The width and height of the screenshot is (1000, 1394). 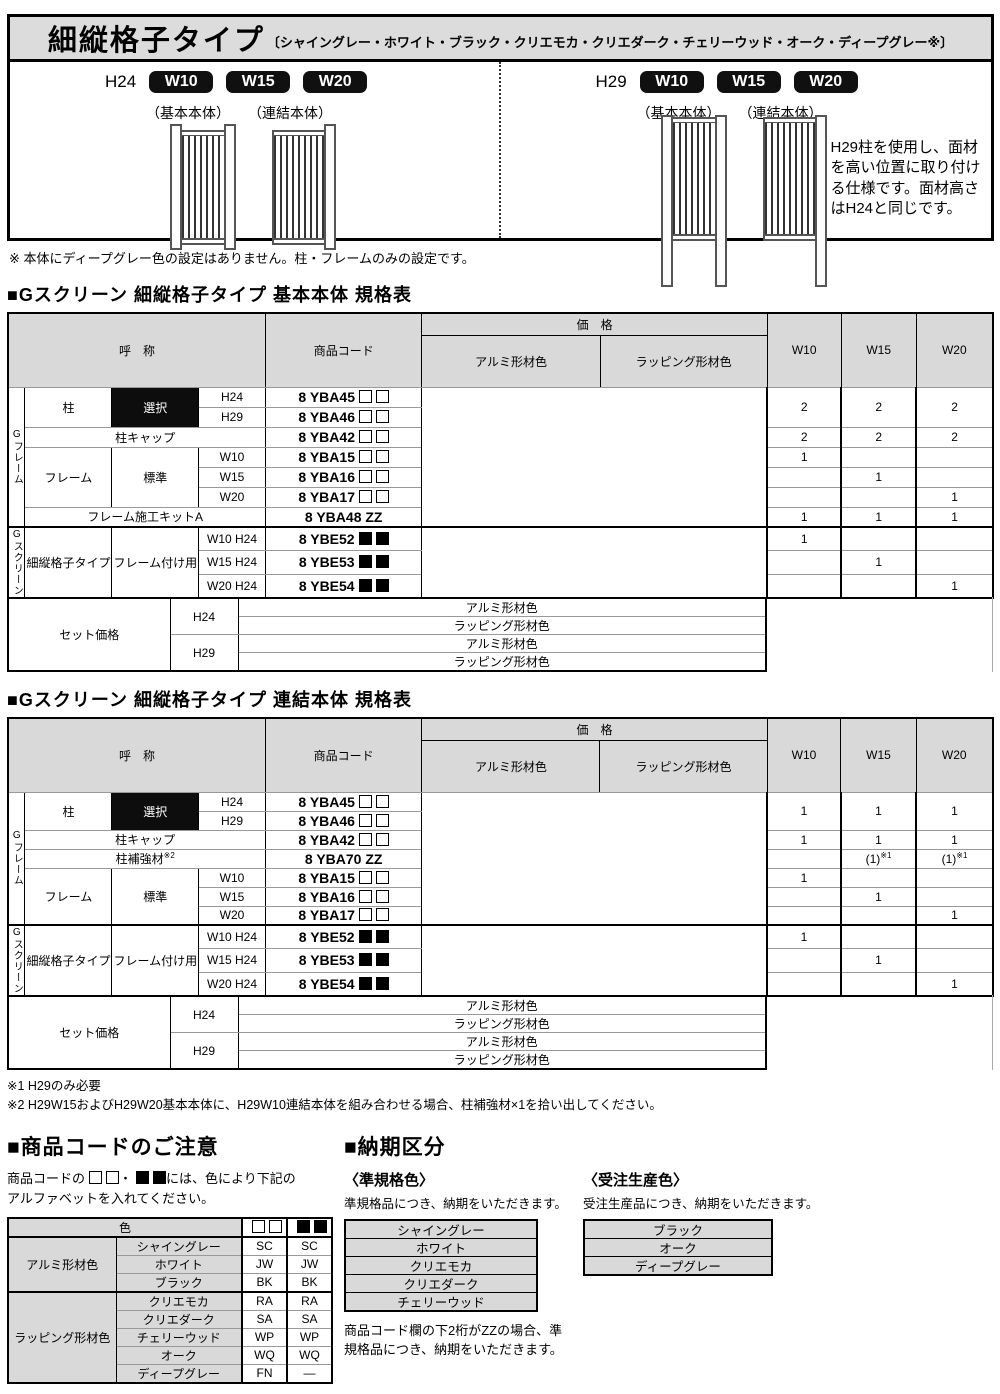 What do you see at coordinates (179, 1319) in the screenshot?
I see `table-cell: クリエダーク` at bounding box center [179, 1319].